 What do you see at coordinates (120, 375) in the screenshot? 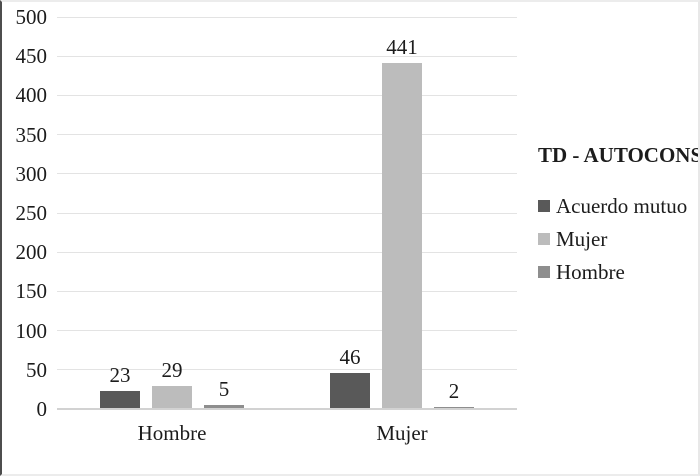
I see `bar-value-label: 23` at bounding box center [120, 375].